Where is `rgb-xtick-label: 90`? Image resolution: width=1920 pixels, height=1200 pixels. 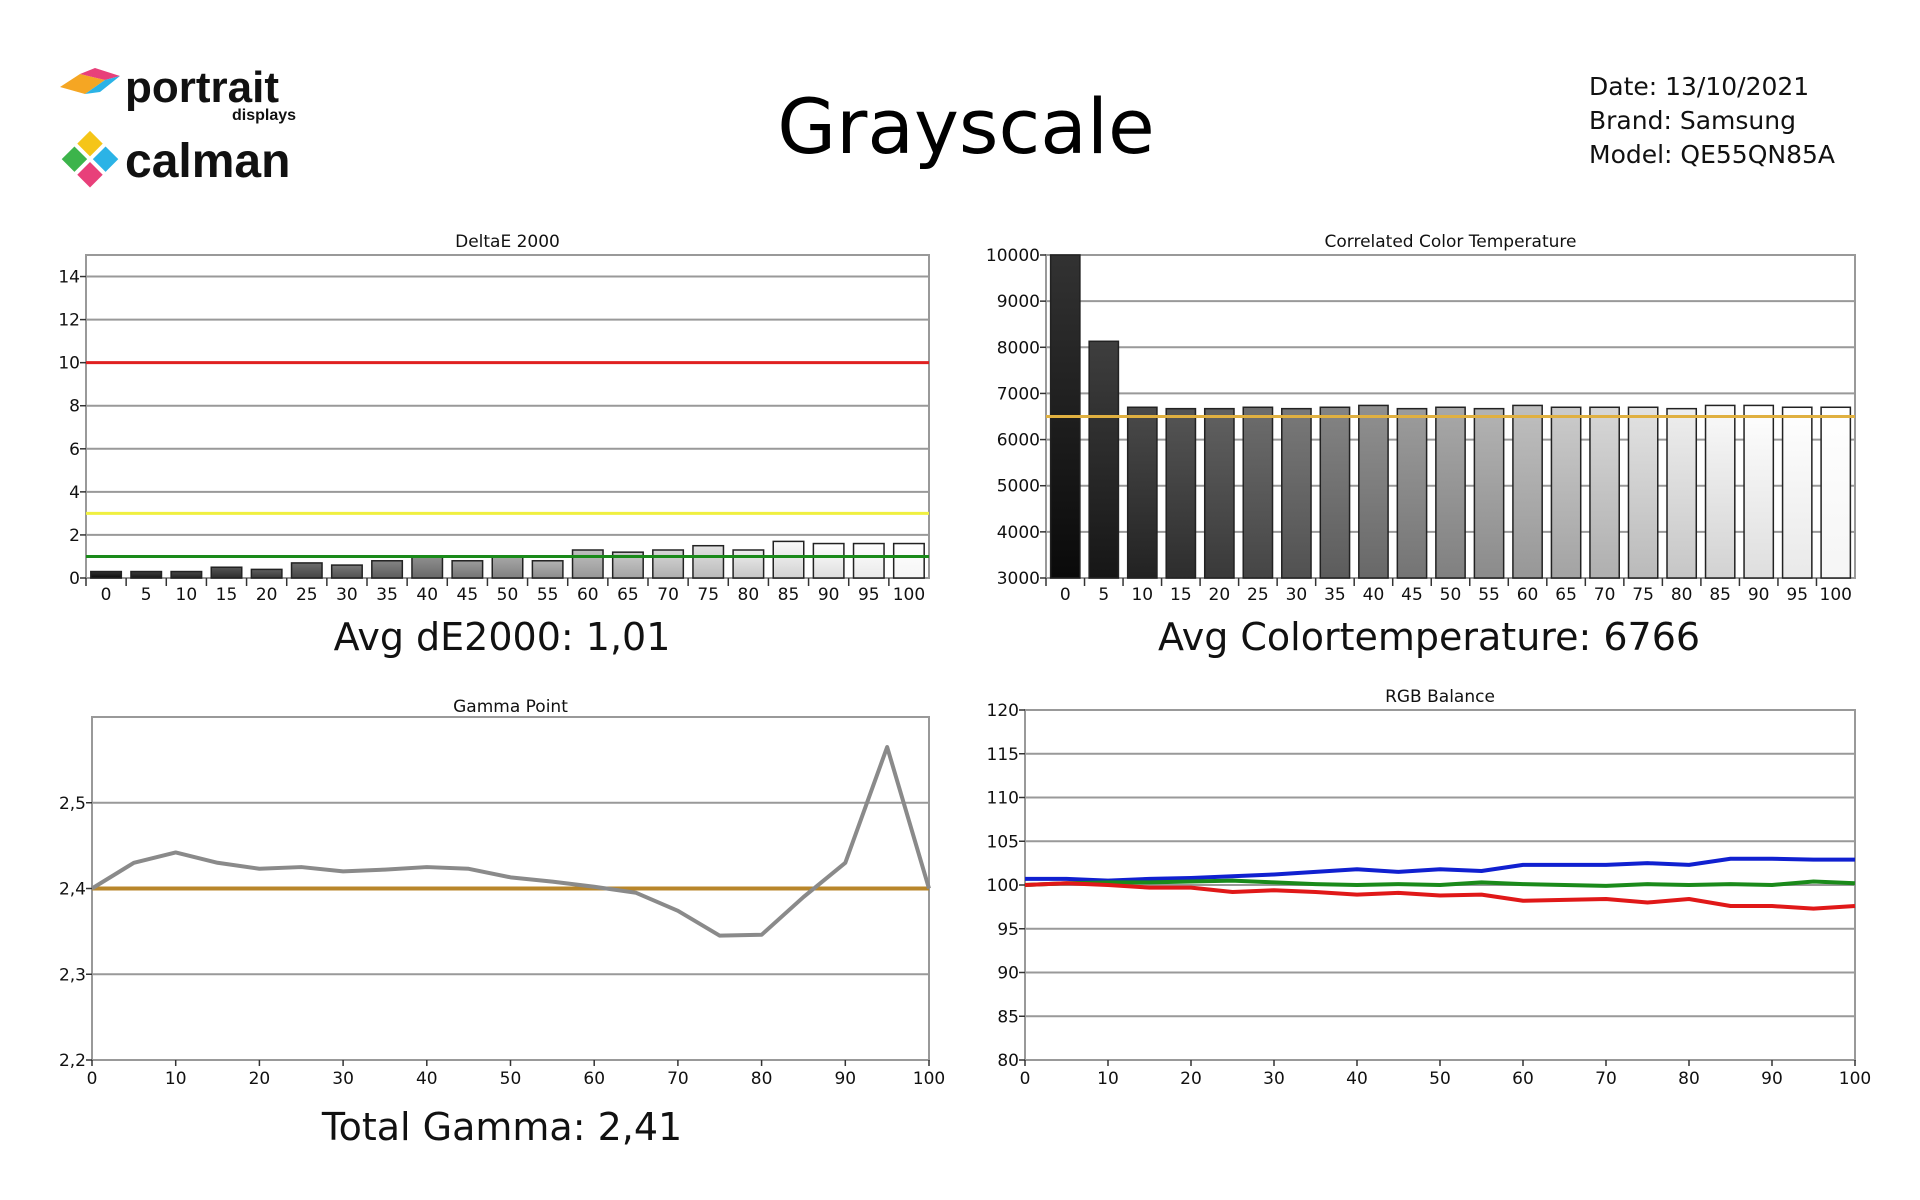
rgb-xtick-label: 90 is located at coordinates (1772, 1079).